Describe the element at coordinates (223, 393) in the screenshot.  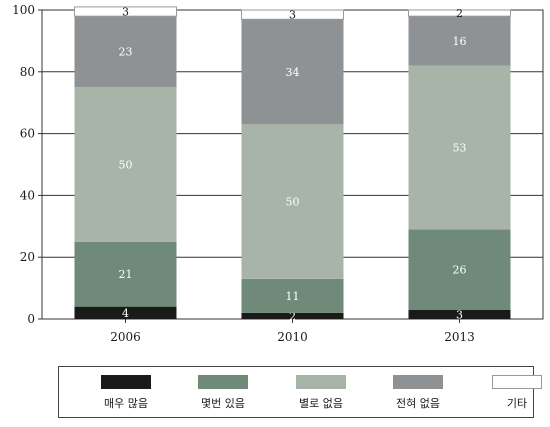
I see `legend-item-several: 몇번 있음` at that location.